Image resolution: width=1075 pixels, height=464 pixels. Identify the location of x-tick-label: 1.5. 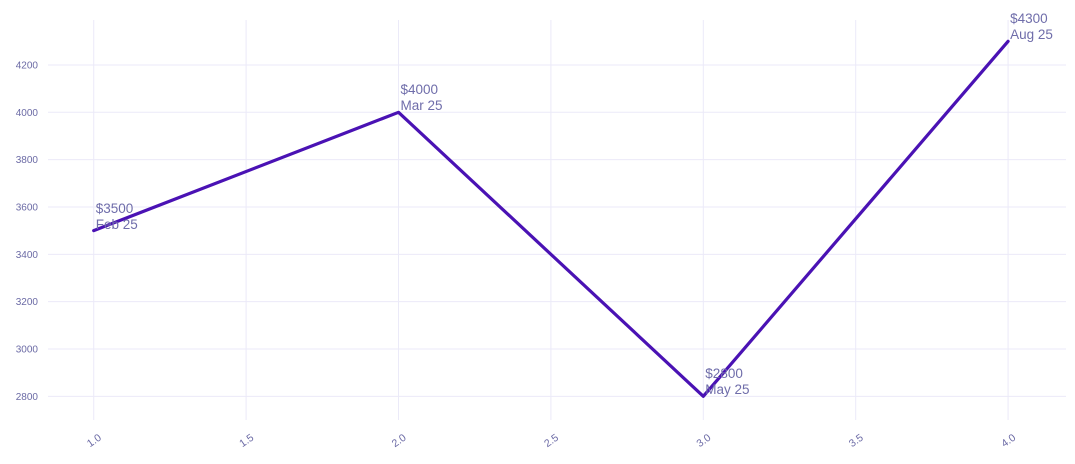
(246, 441).